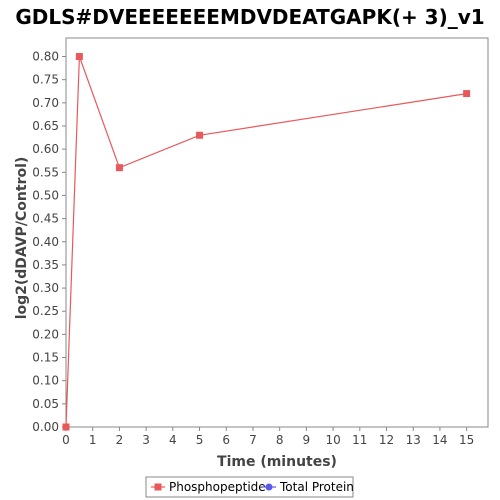 This screenshot has height=500, width=500. Describe the element at coordinates (45, 103) in the screenshot. I see `y-tick-label: 0.70` at that location.